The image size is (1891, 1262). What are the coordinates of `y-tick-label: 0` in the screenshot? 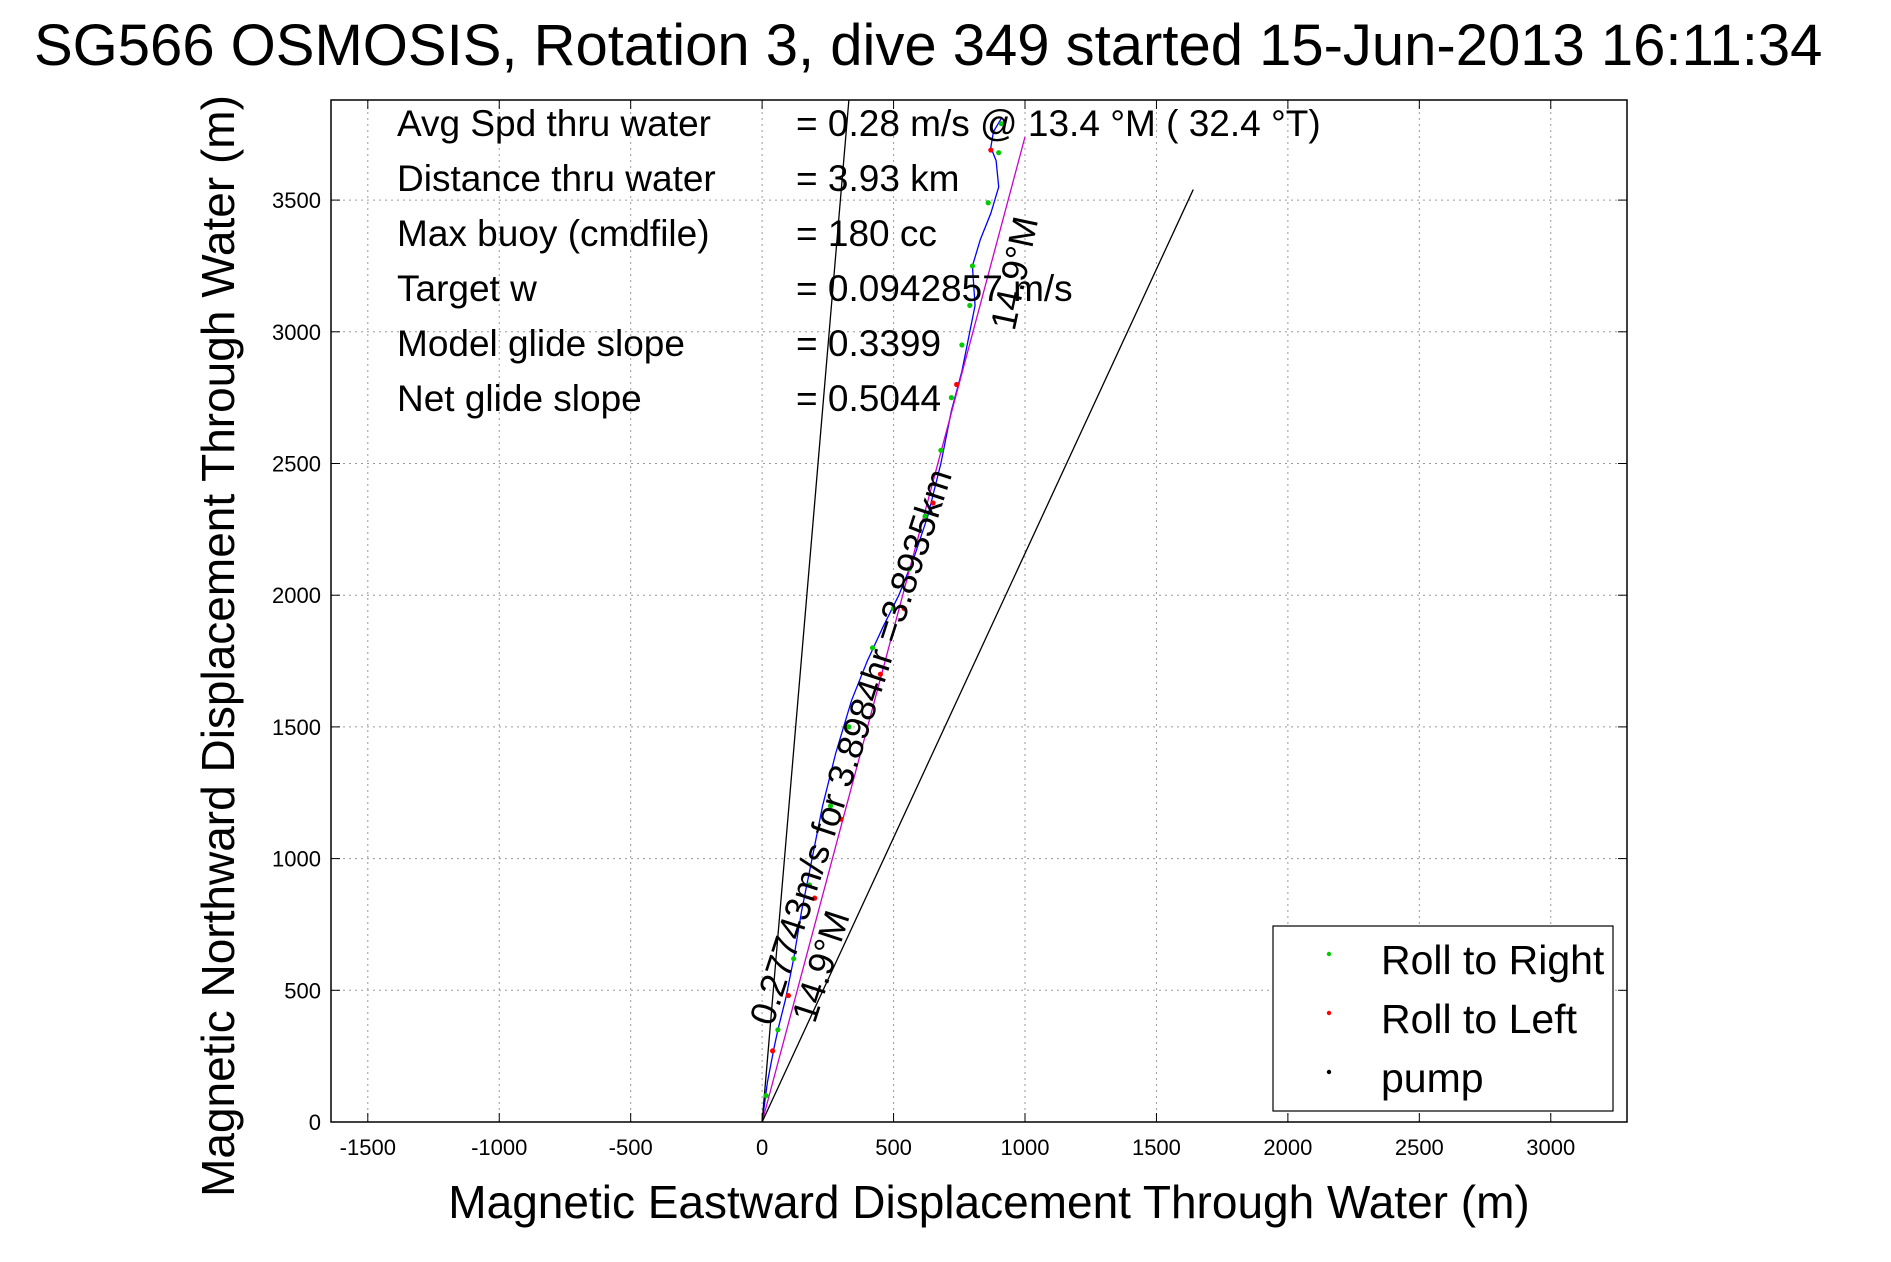 It's located at (315, 1122).